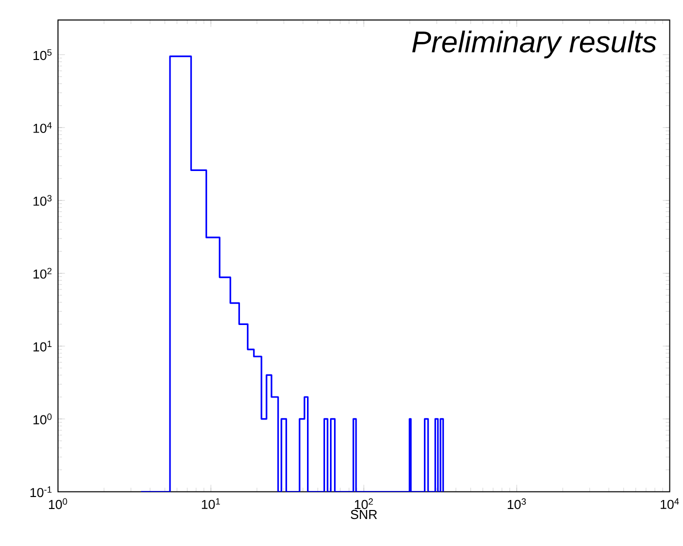  I want to click on y-tick-label: 10$^{1}$, so click(43, 346).